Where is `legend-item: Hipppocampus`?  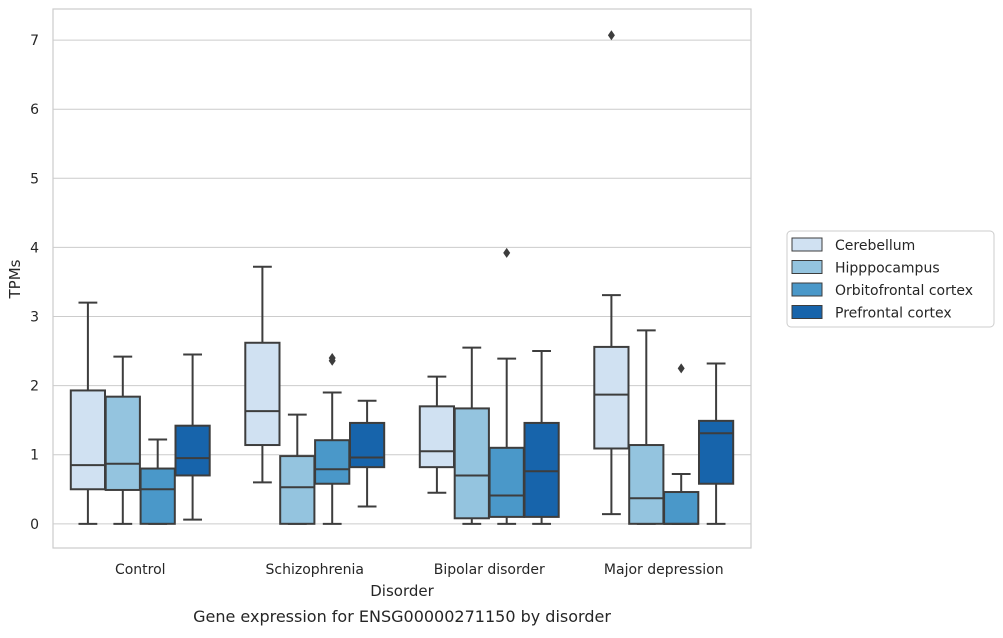
legend-item: Hipppocampus is located at coordinates (865, 268).